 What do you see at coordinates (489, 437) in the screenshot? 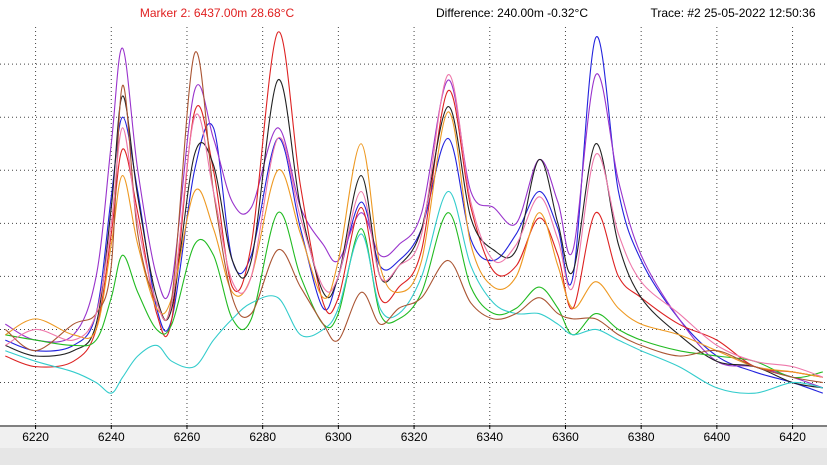
I see `x-tick-label: 6340` at bounding box center [489, 437].